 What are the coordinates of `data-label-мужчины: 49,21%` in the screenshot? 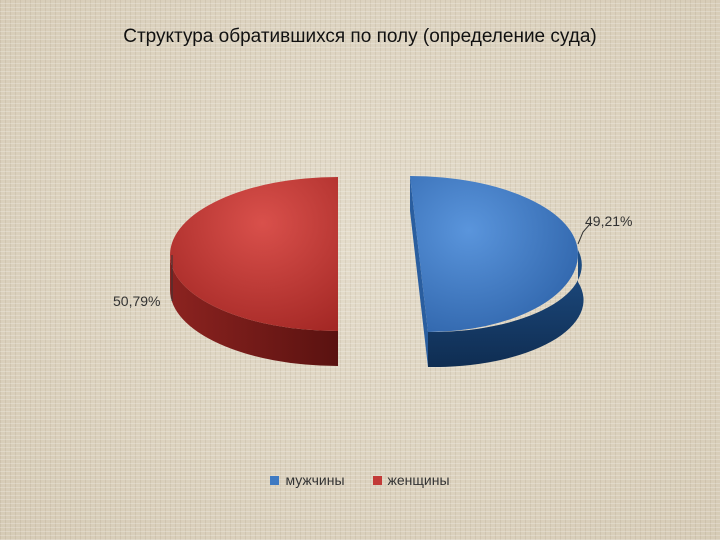 It's located at (608, 221).